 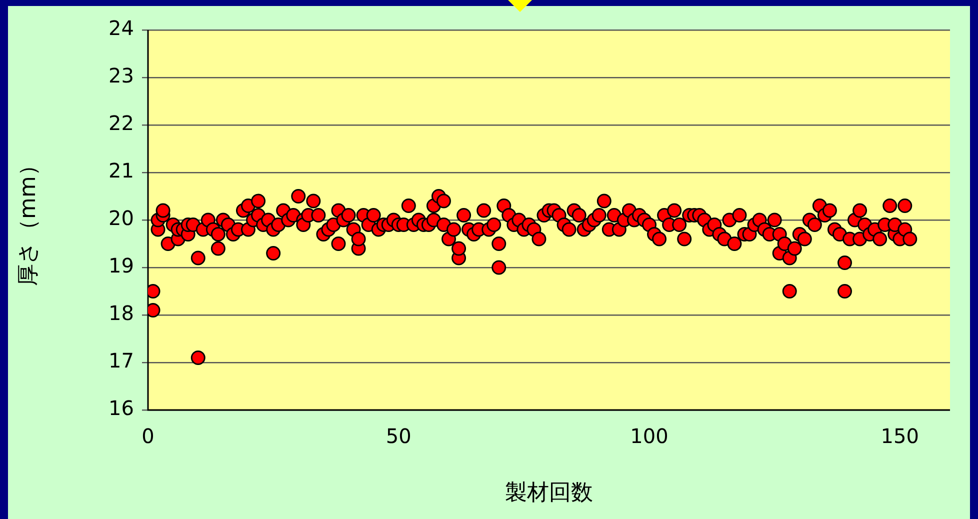 I want to click on x-axis-title: 製材回数, so click(x=549, y=493).